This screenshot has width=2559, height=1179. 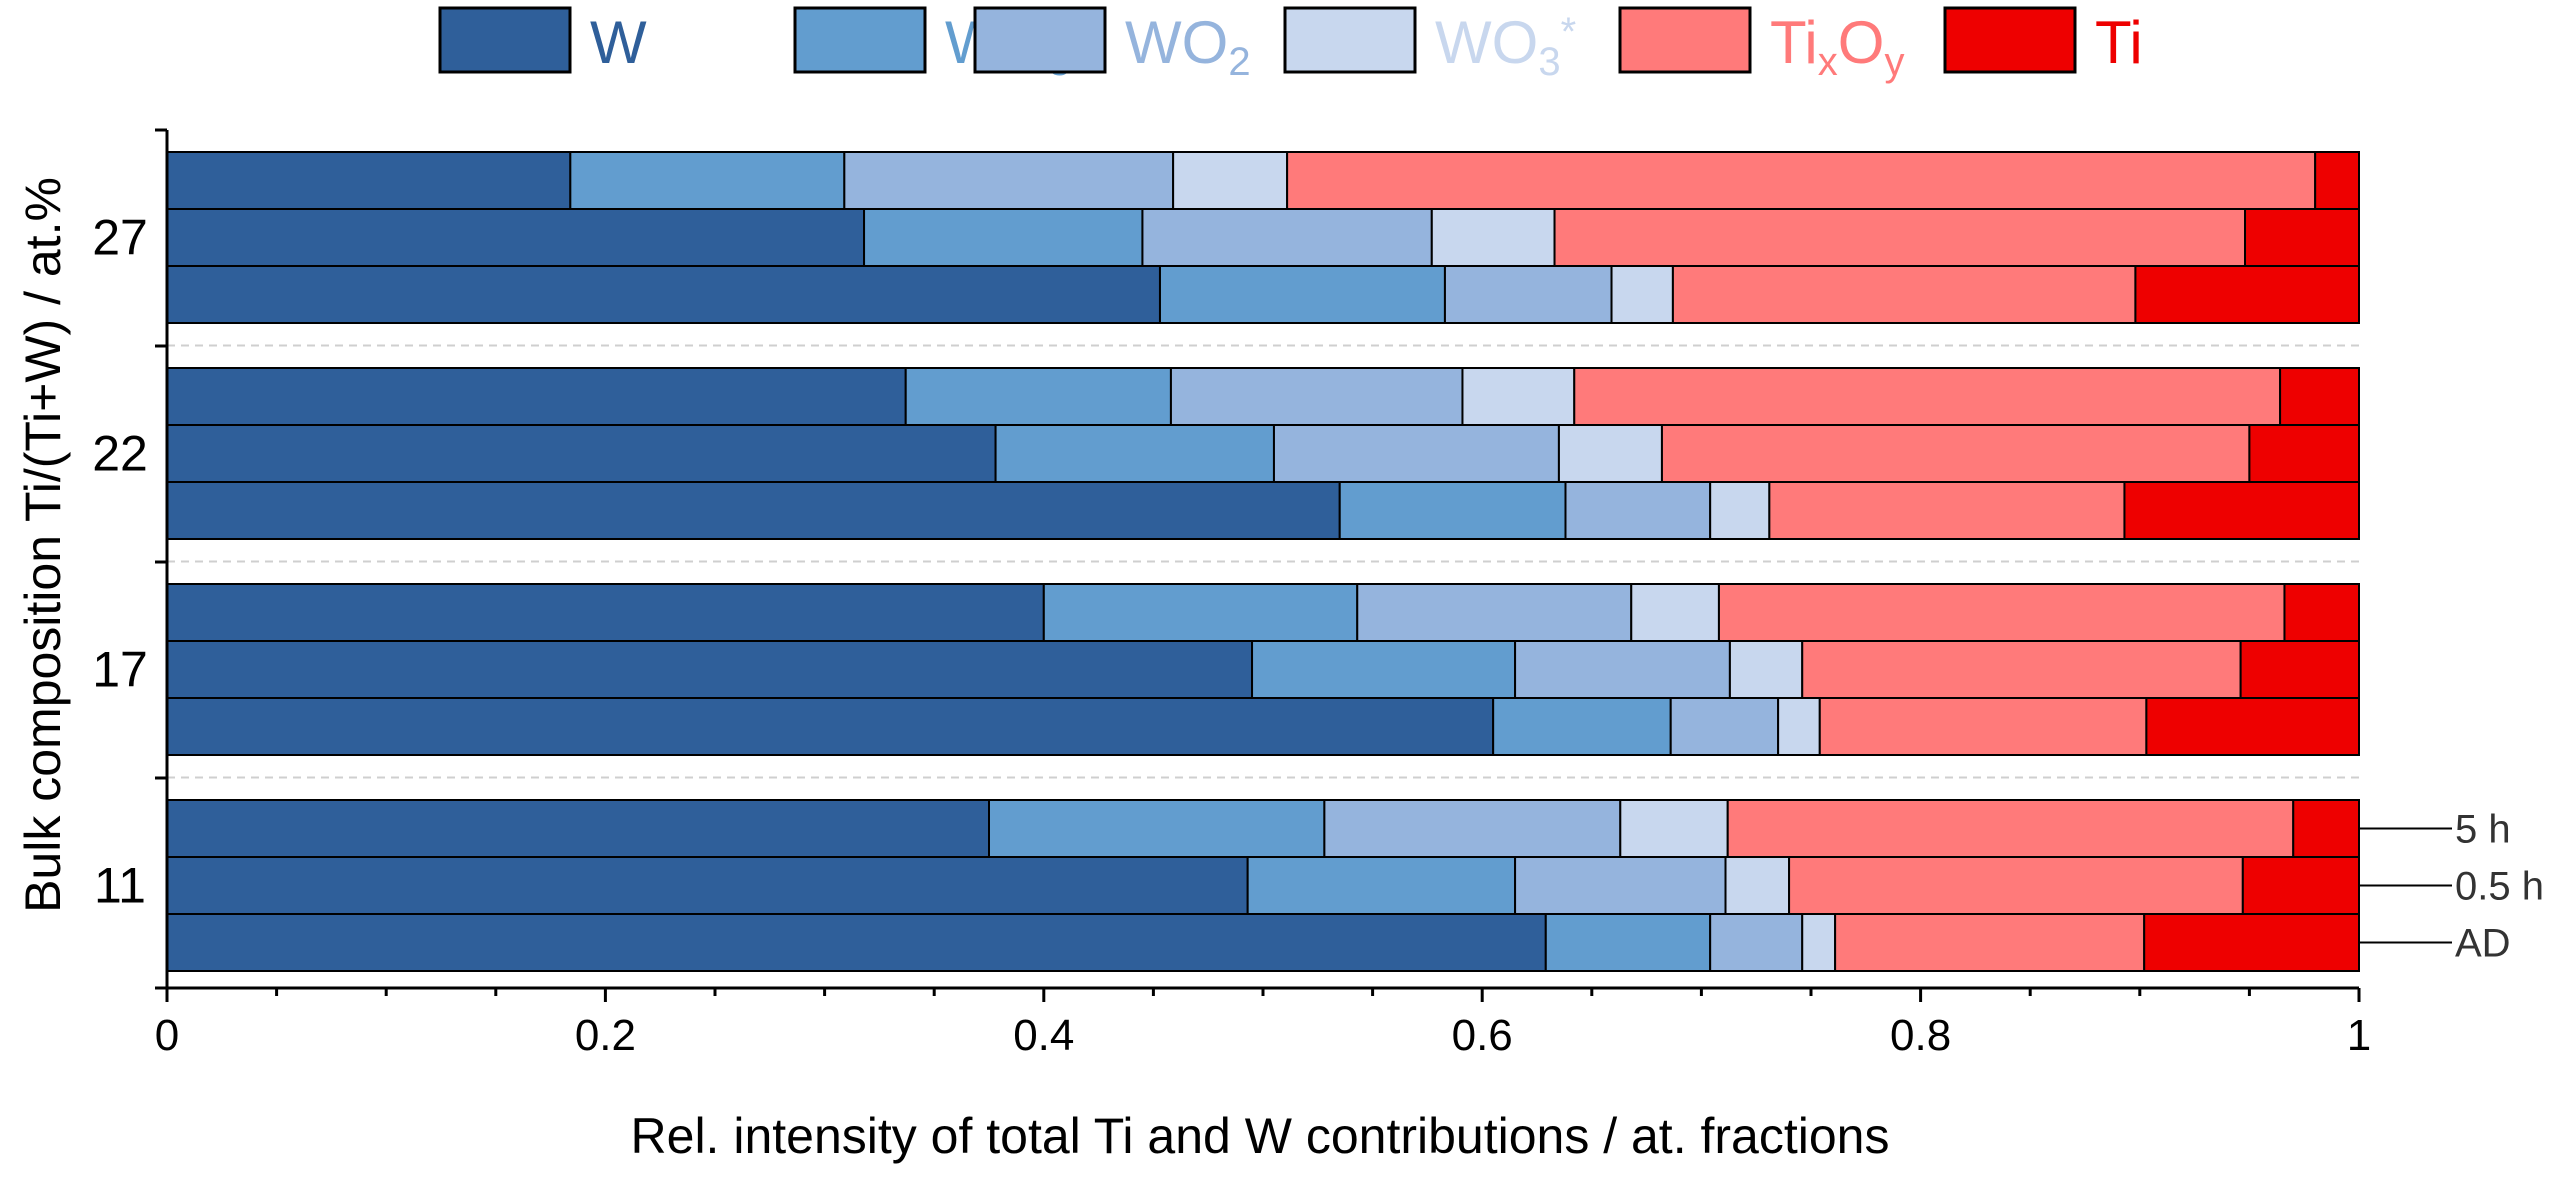 I want to click on bar-segment-22-5h-W, so click(x=536, y=396).